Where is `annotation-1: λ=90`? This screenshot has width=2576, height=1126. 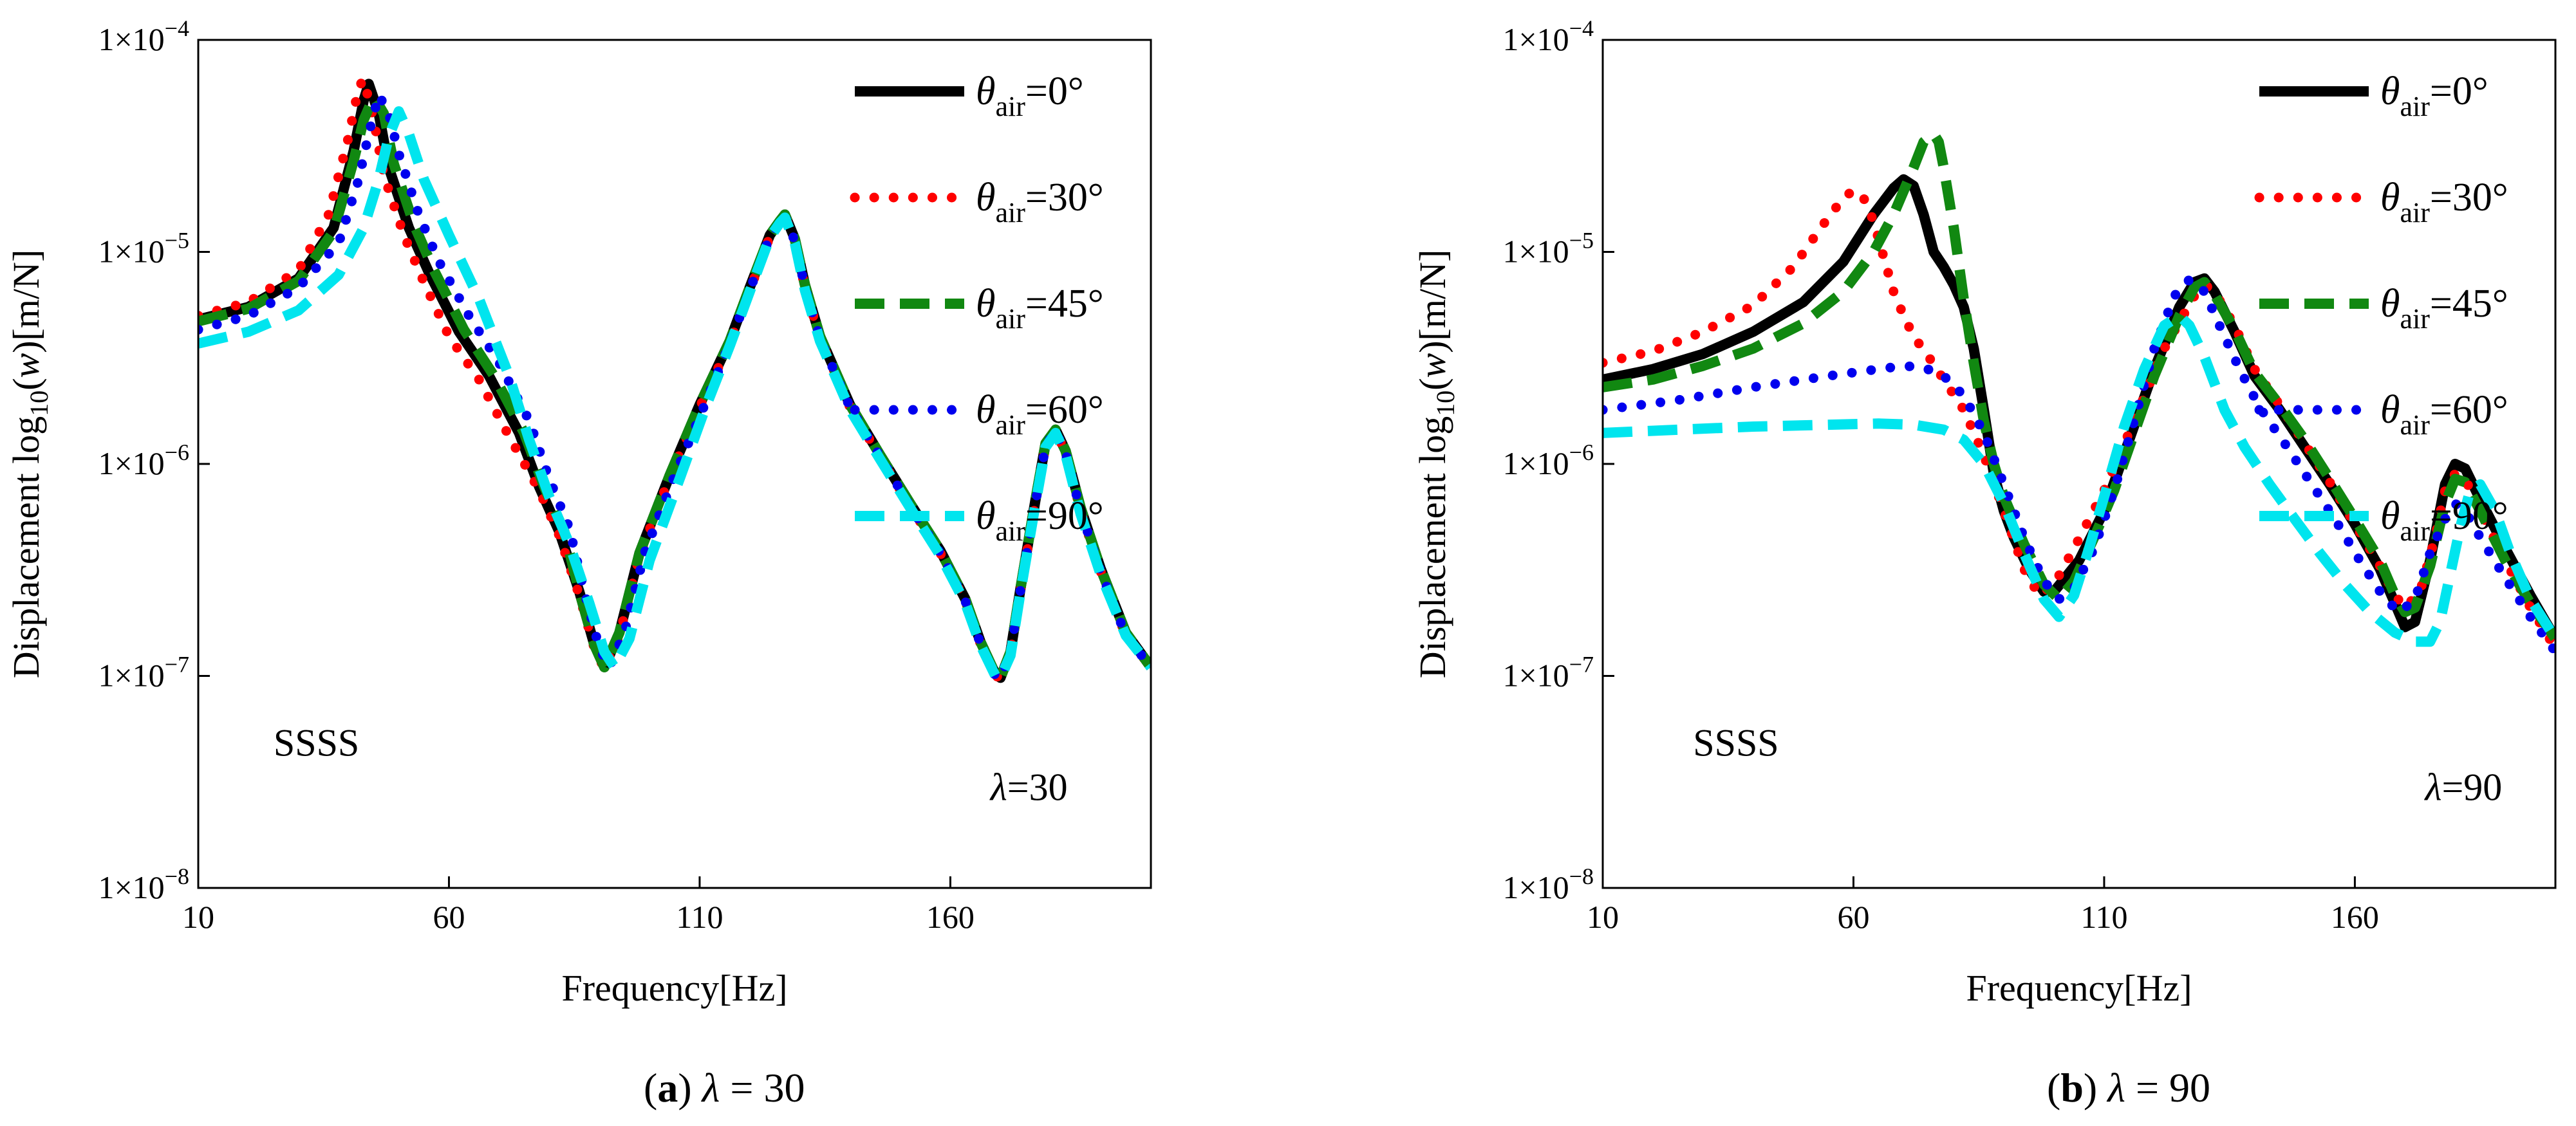
annotation-1: λ=90 is located at coordinates (2462, 787).